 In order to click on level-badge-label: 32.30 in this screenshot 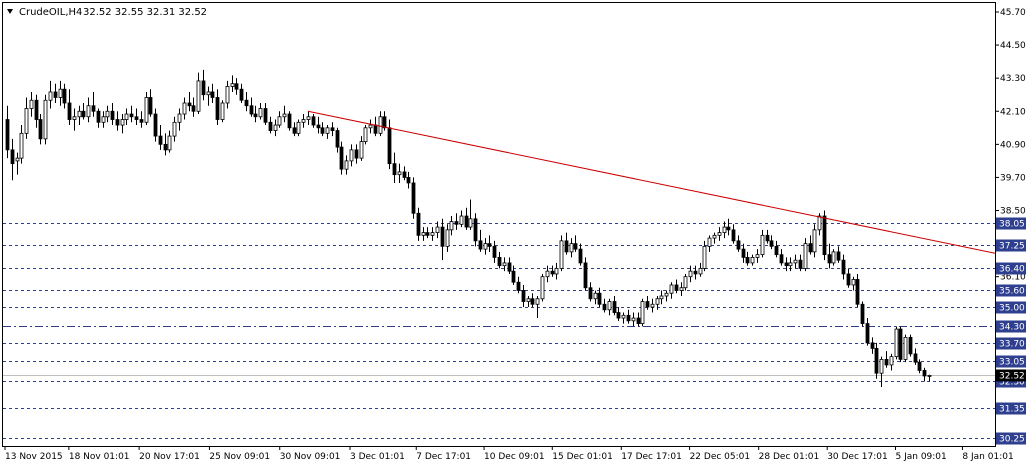, I will do `click(1012, 383)`.